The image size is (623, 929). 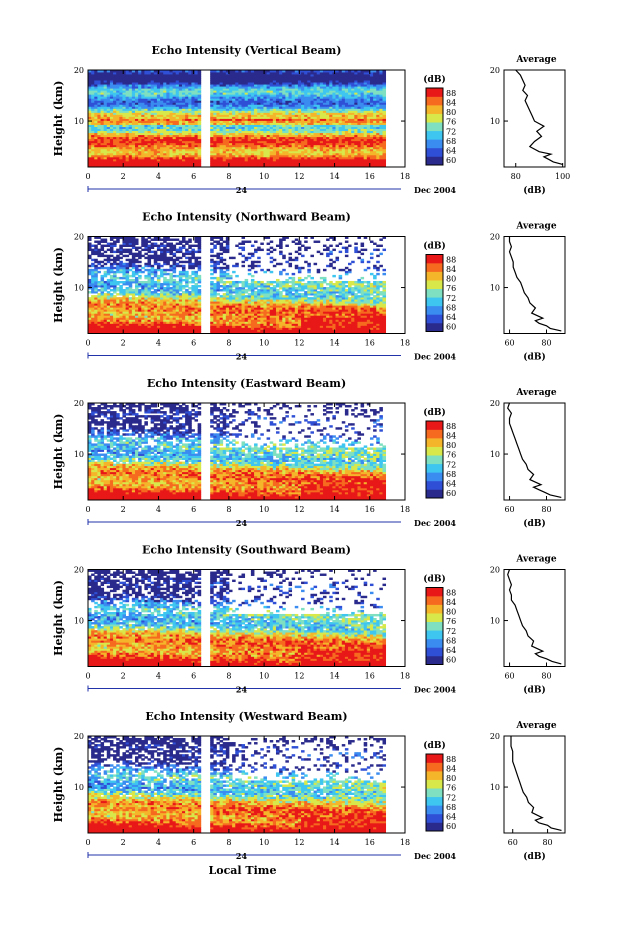 I want to click on colorbar-swatch, so click(x=434, y=92).